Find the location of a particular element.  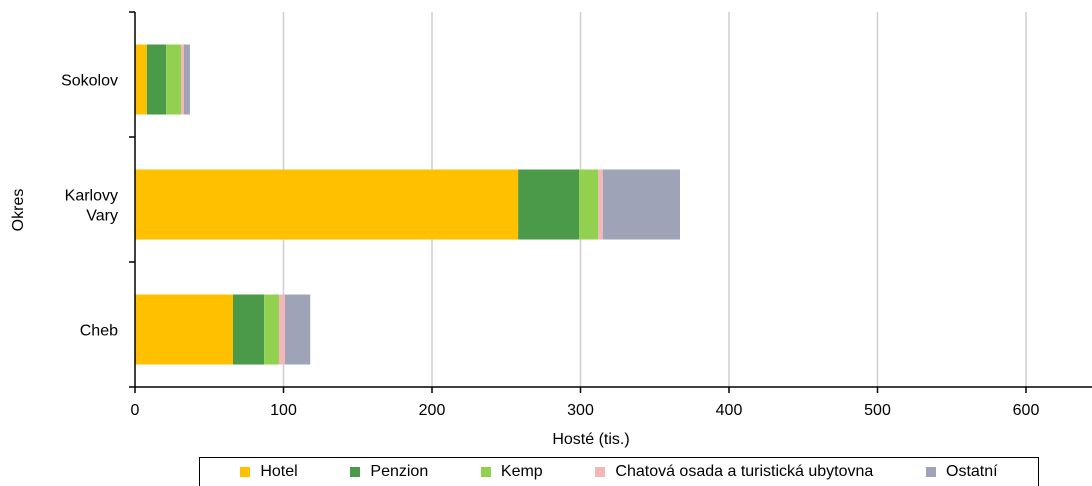

legend-label: Chatová osada a turistická ubytovna is located at coordinates (744, 471).